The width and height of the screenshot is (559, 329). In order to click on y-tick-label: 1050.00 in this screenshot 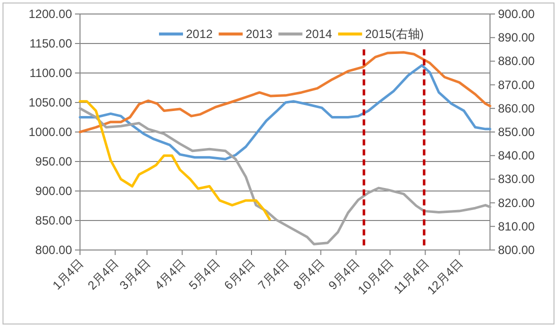, I will do `click(50, 103)`.